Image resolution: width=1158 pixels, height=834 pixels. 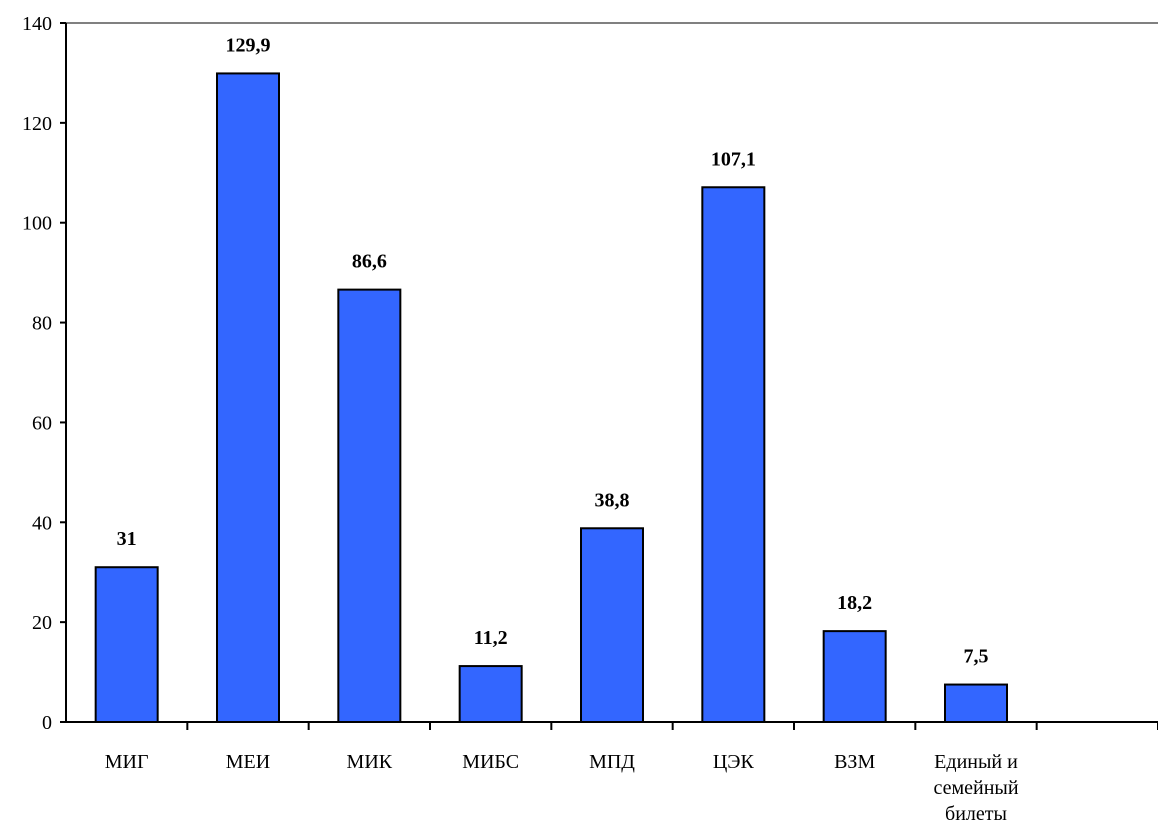 I want to click on x-tick-label-line: ЦЭК, so click(x=734, y=762).